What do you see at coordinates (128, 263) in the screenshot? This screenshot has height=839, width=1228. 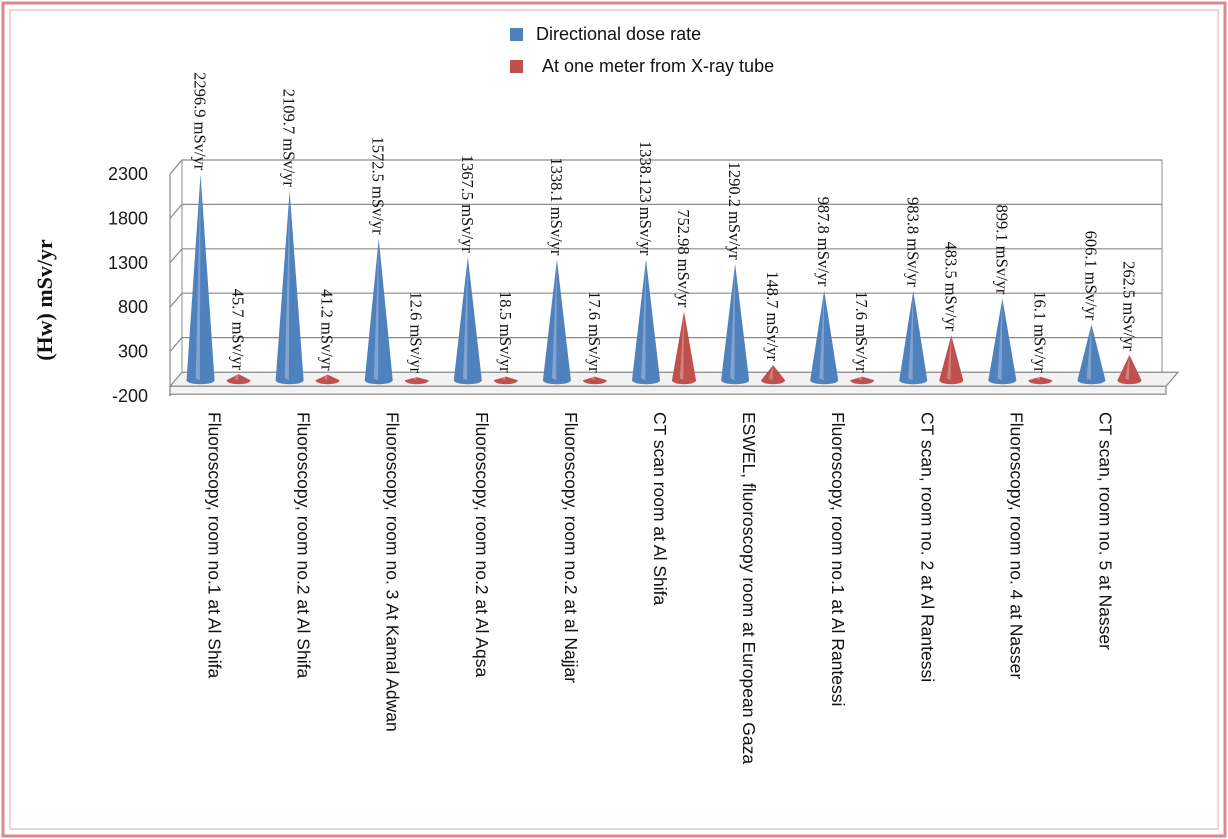 I see `y-tick-label: 1300` at bounding box center [128, 263].